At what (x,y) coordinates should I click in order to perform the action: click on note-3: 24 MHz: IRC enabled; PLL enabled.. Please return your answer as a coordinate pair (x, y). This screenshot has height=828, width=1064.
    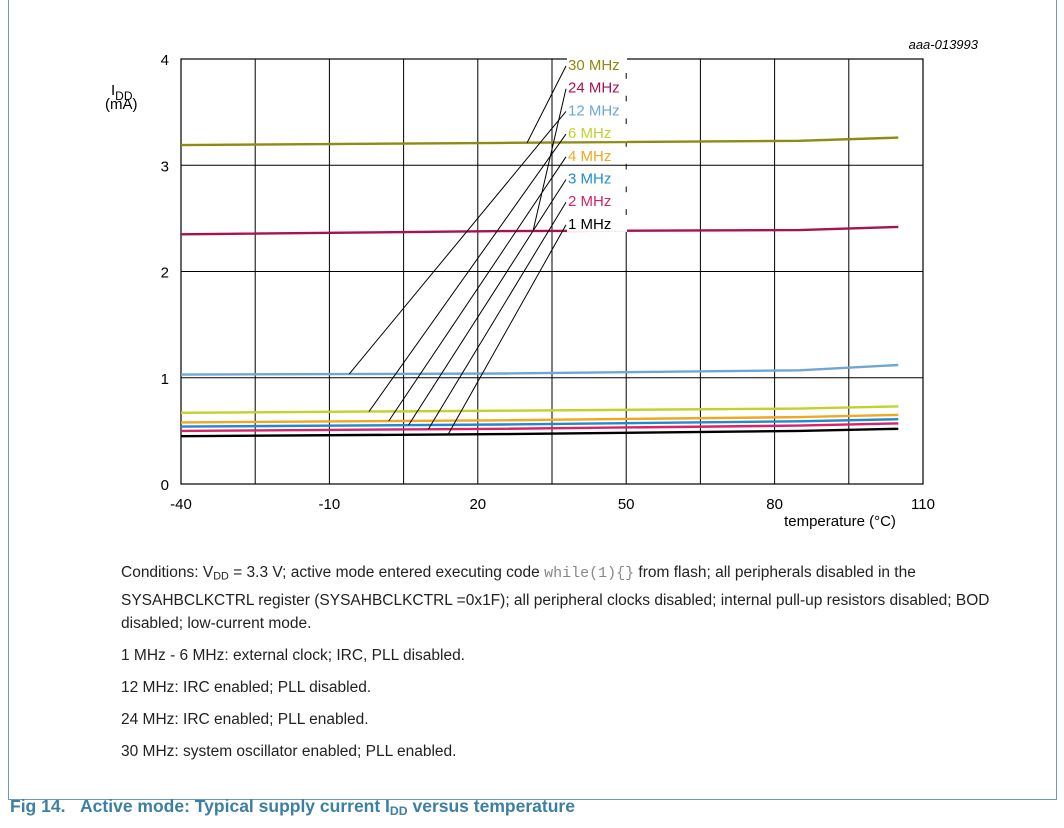
    Looking at the image, I should click on (245, 719).